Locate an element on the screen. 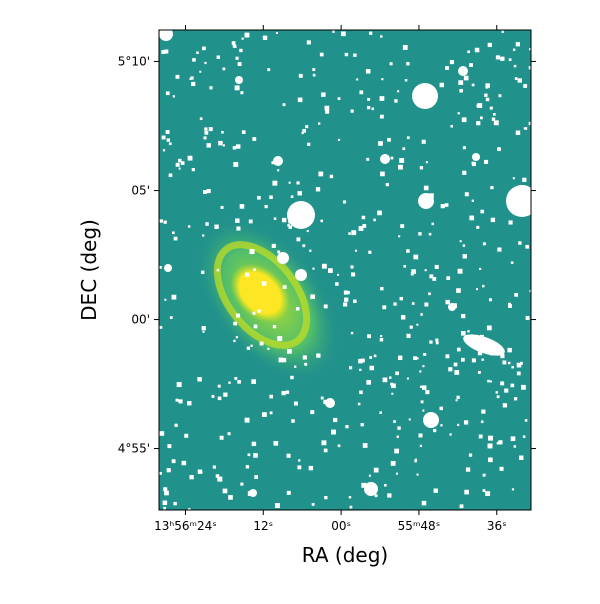  x-axis-label: RA (deg) is located at coordinates (345, 555).